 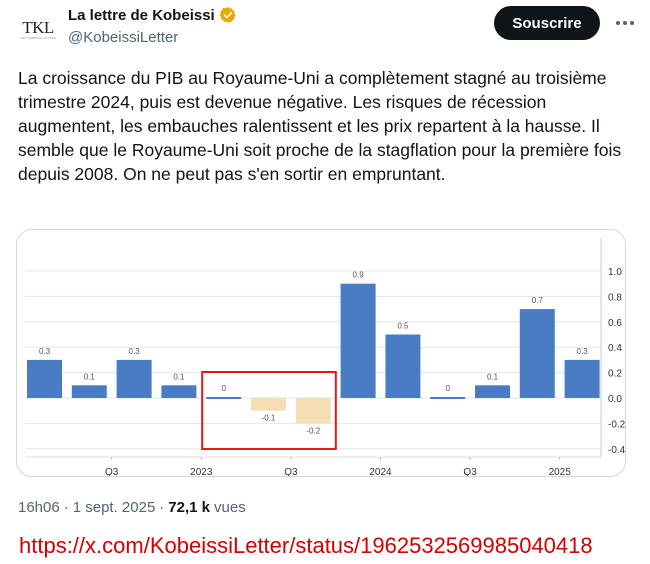 What do you see at coordinates (189, 507) in the screenshot?
I see `views-count: 72,1 k` at bounding box center [189, 507].